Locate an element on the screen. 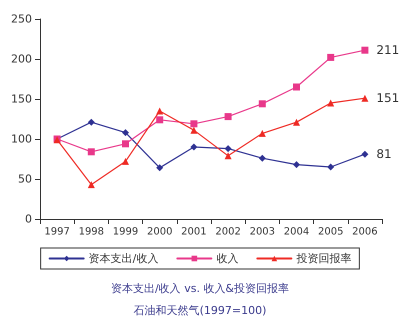  x-tick-label: 2005 is located at coordinates (331, 232).